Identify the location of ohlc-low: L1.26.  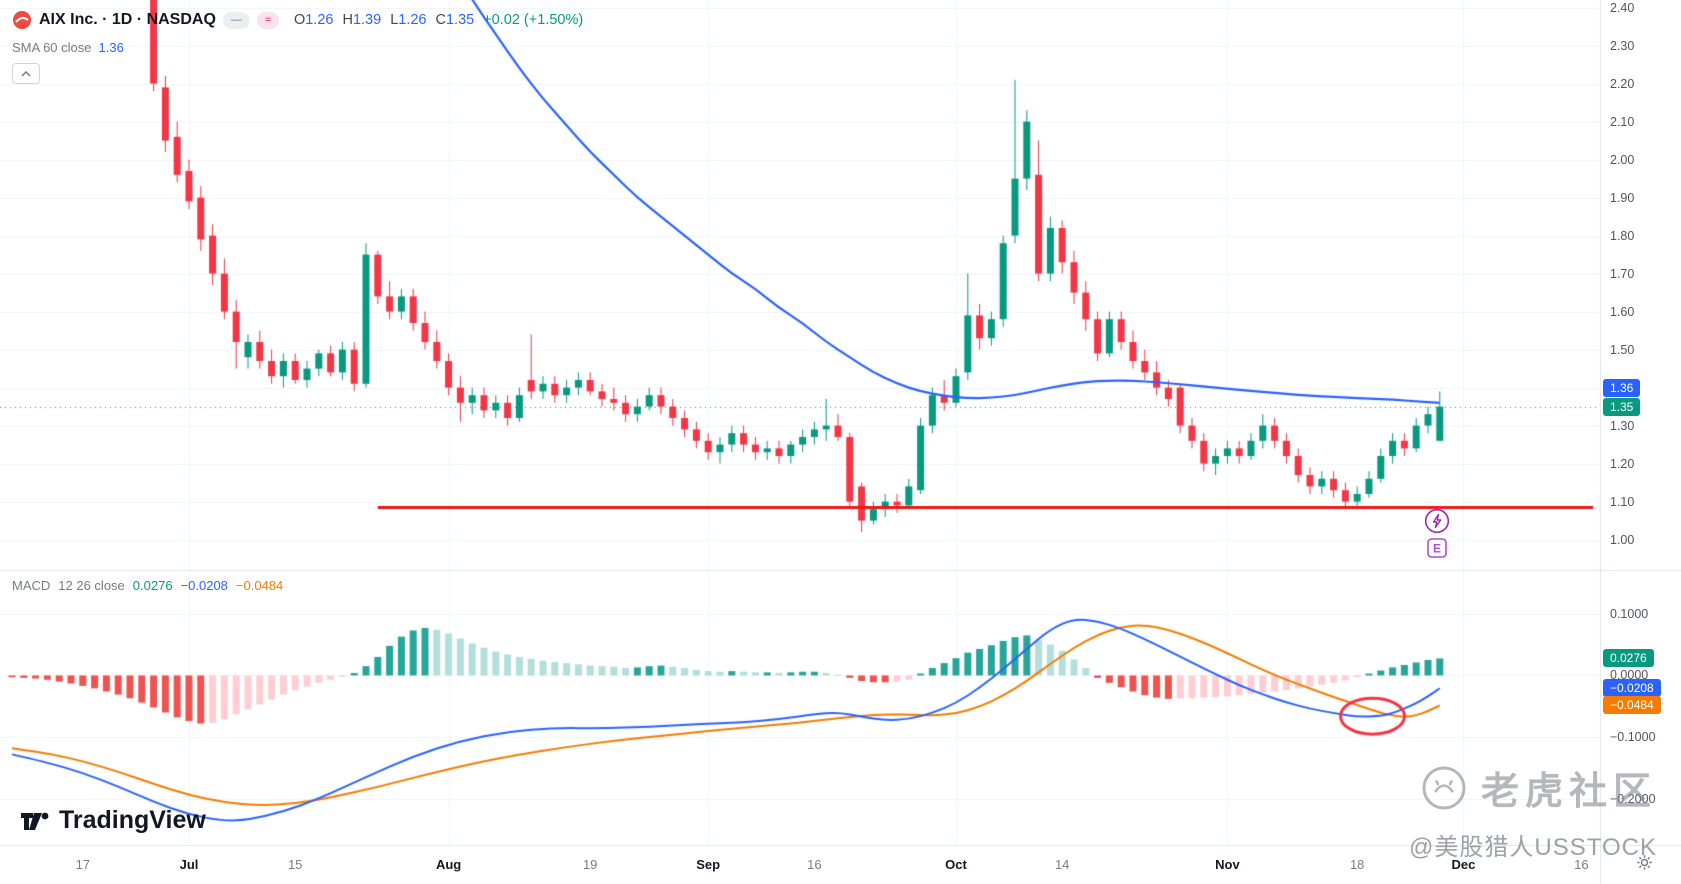
(408, 20).